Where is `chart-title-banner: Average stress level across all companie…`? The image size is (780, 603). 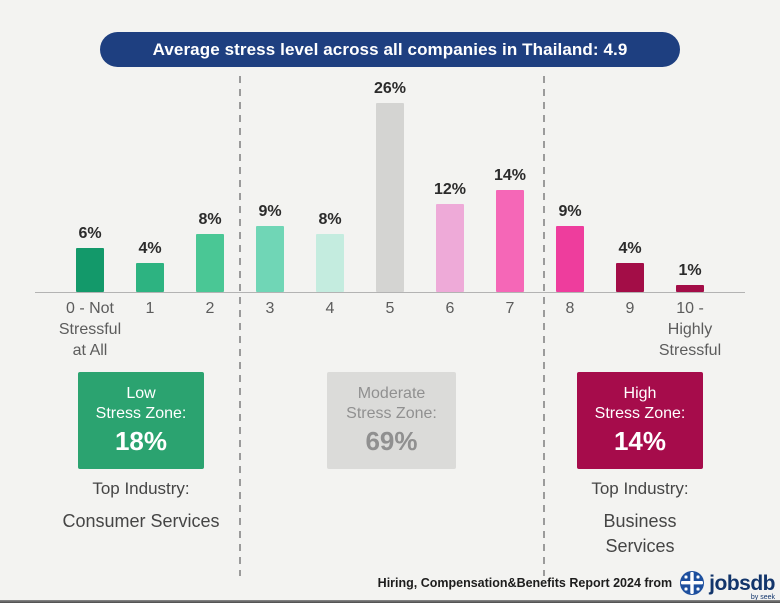 chart-title-banner: Average stress level across all companie… is located at coordinates (390, 49).